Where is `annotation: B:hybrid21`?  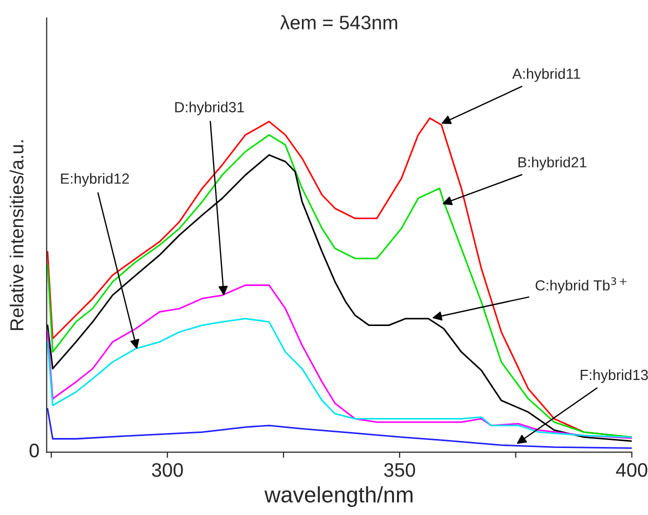
annotation: B:hybrid21 is located at coordinates (552, 163).